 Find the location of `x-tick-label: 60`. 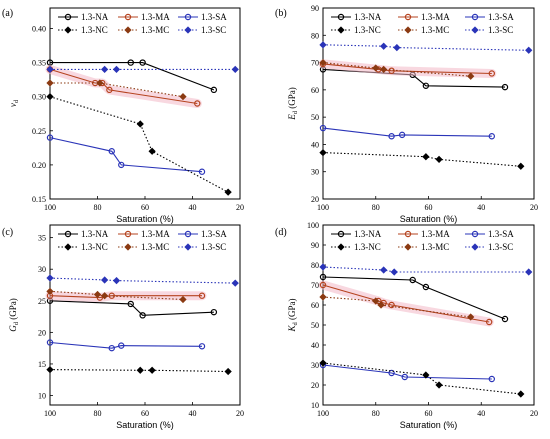

x-tick-label: 60 is located at coordinates (145, 413).